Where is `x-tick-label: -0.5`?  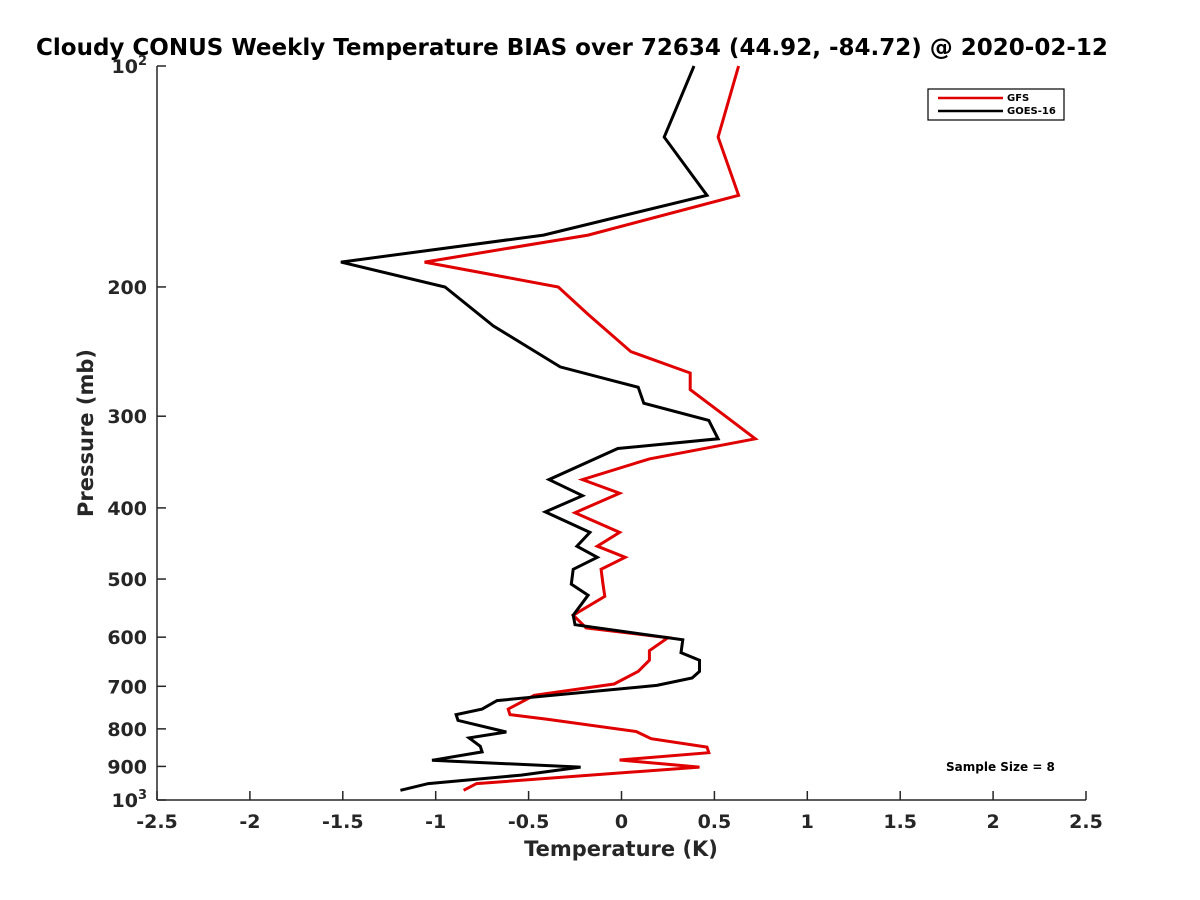 x-tick-label: -0.5 is located at coordinates (529, 822).